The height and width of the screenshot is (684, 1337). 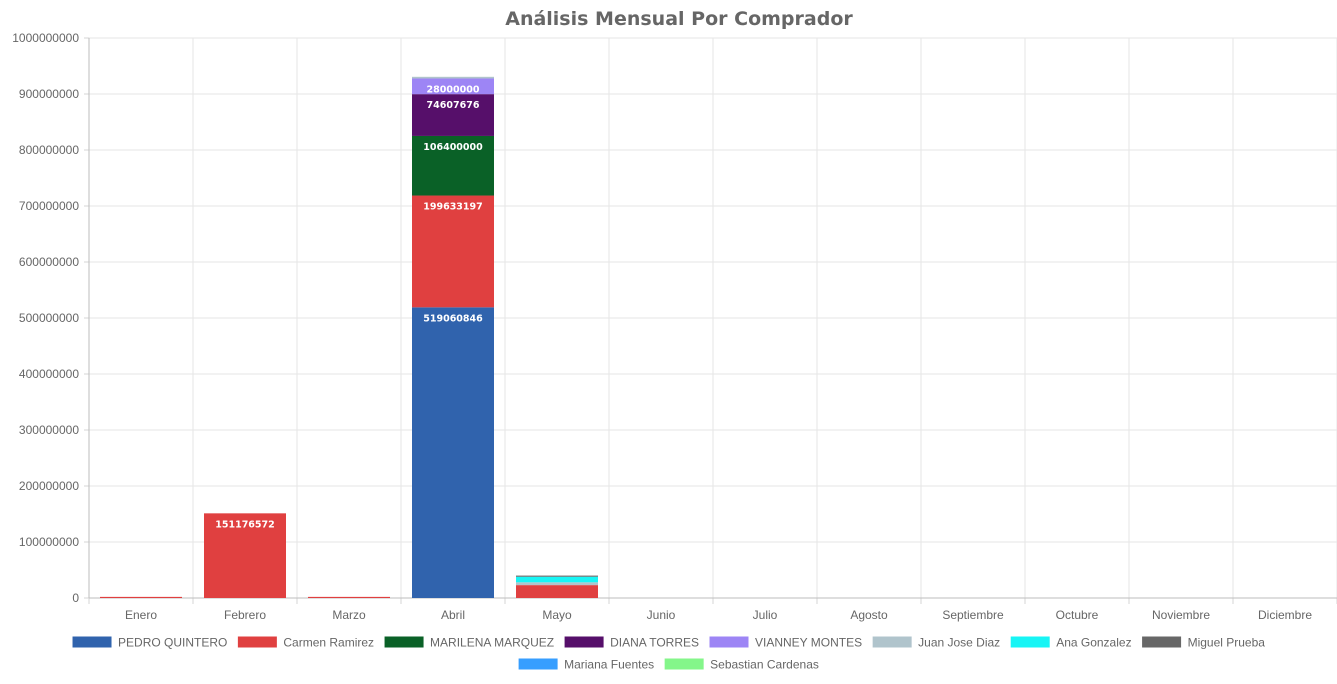 I want to click on y-tick-label: 100000000, so click(x=49, y=542).